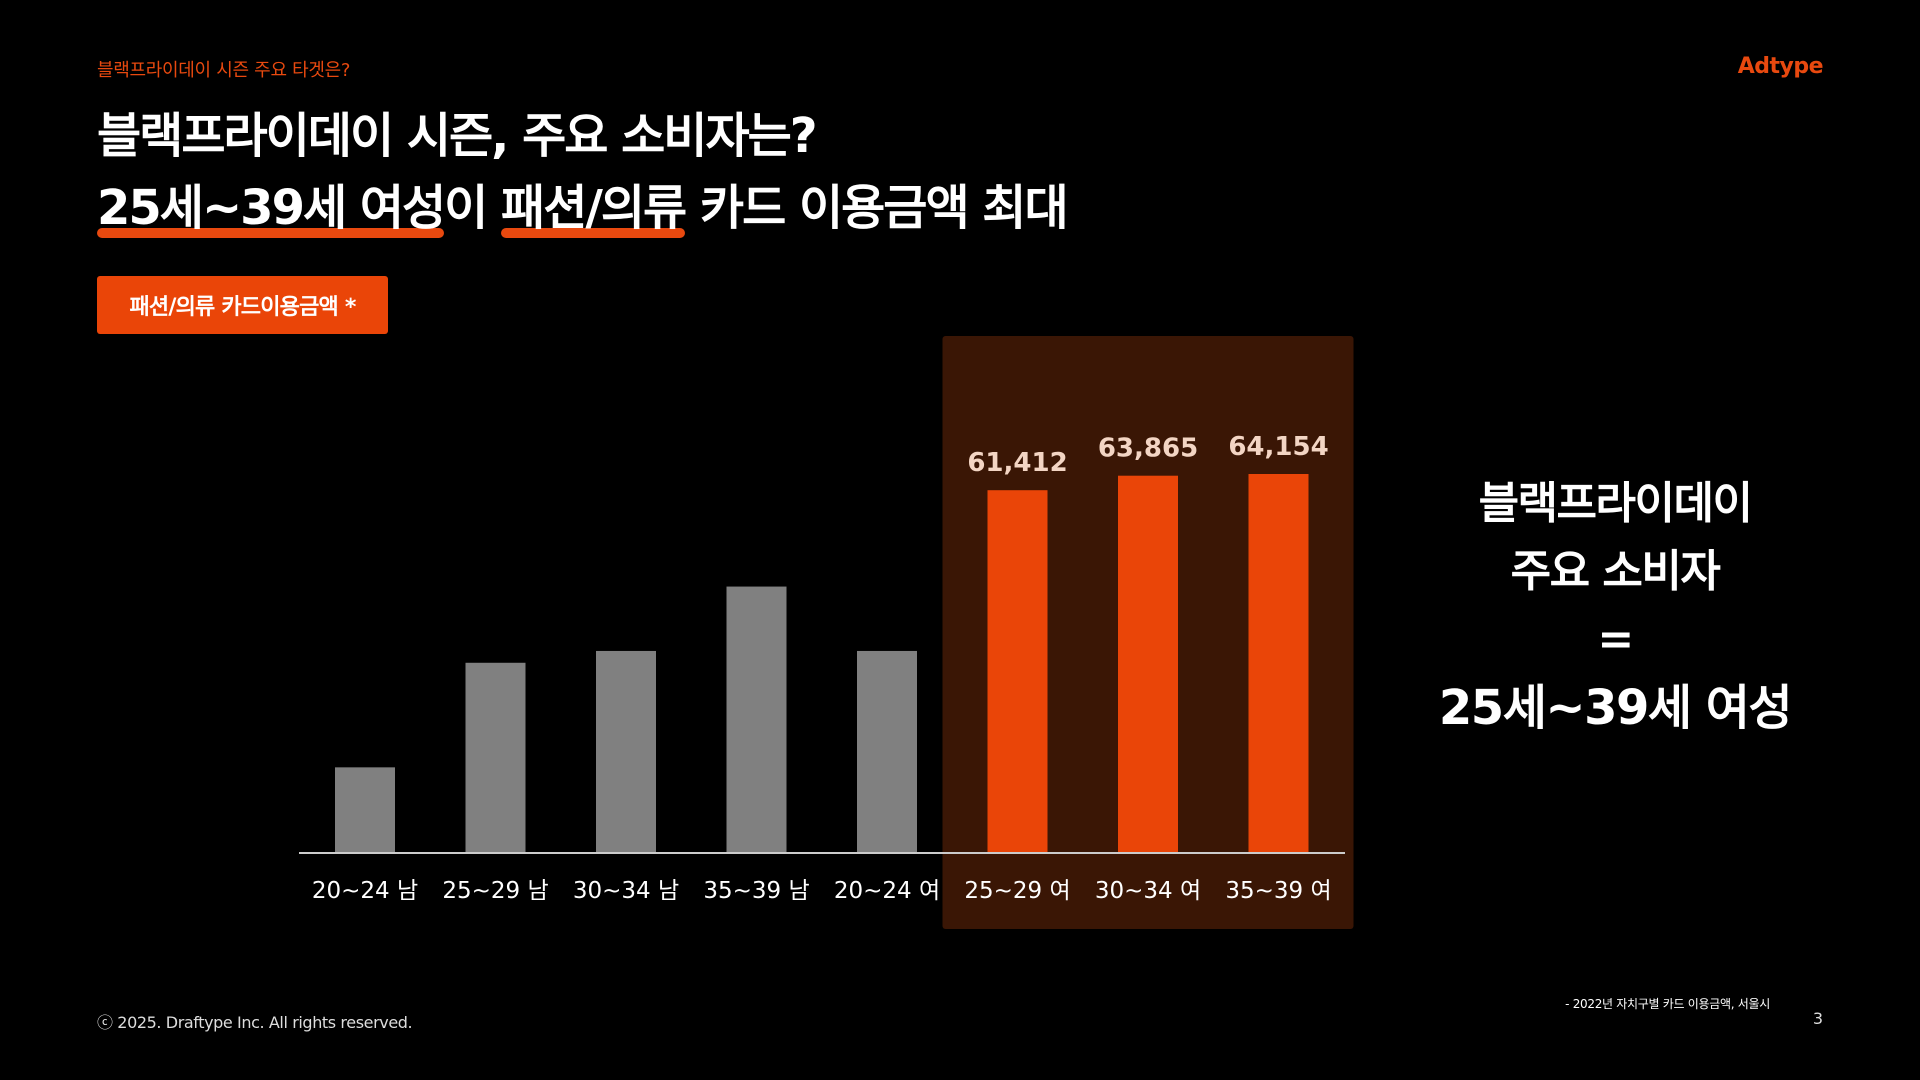 This screenshot has width=1920, height=1080. Describe the element at coordinates (242, 305) in the screenshot. I see `chart-label-badge: 패션/의류 카드이용금액 *` at that location.